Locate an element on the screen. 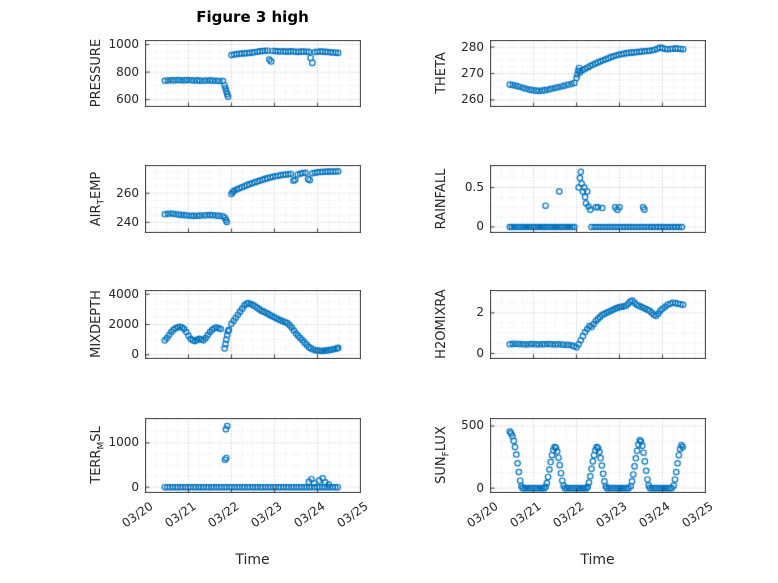 The image size is (778, 583). ylabel-text: TERR is located at coordinates (96, 466).